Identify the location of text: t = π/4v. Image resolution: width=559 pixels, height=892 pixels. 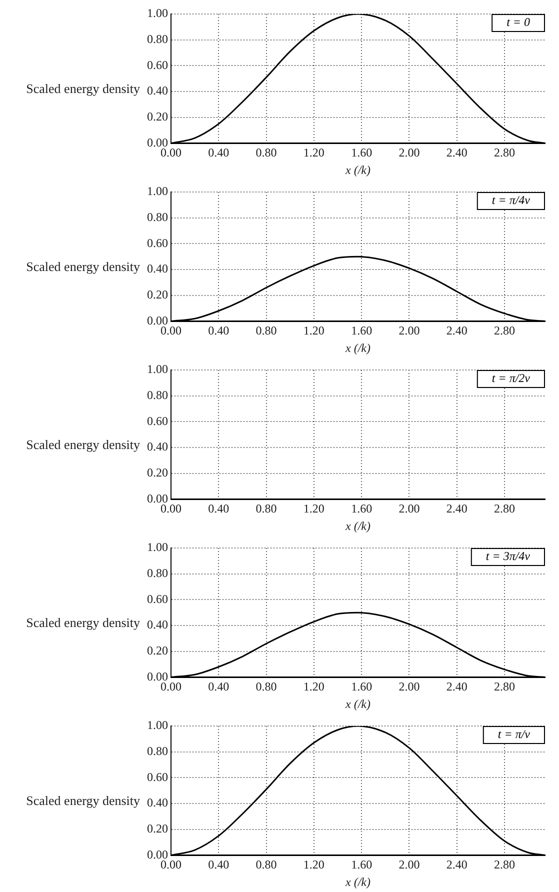
(511, 200).